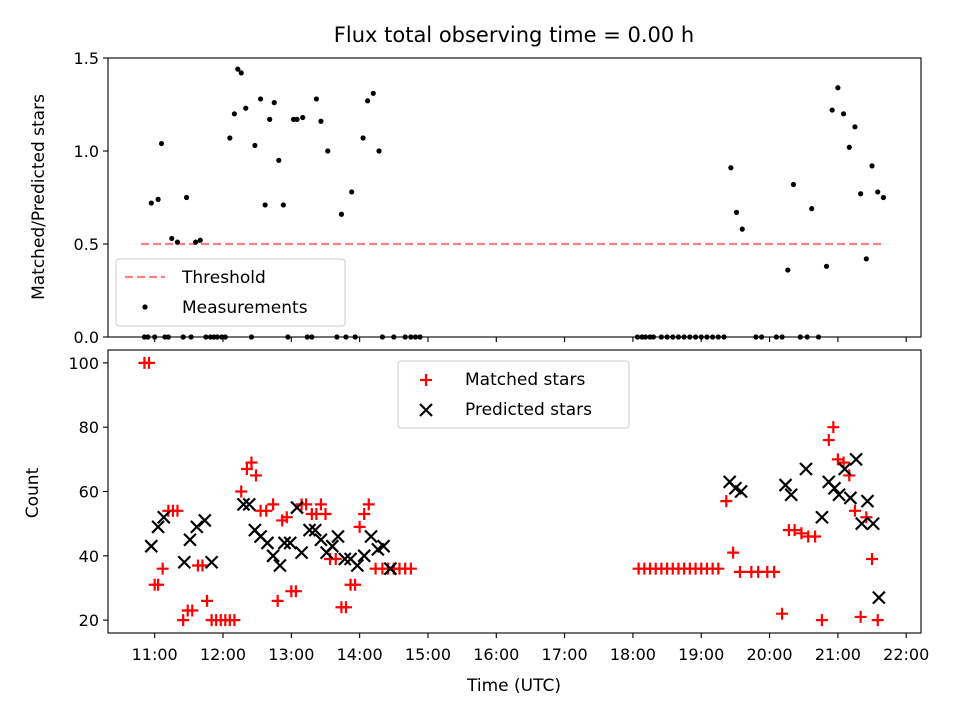 The width and height of the screenshot is (960, 724). What do you see at coordinates (428, 654) in the screenshot?
I see `x-tick-label: 15:00` at bounding box center [428, 654].